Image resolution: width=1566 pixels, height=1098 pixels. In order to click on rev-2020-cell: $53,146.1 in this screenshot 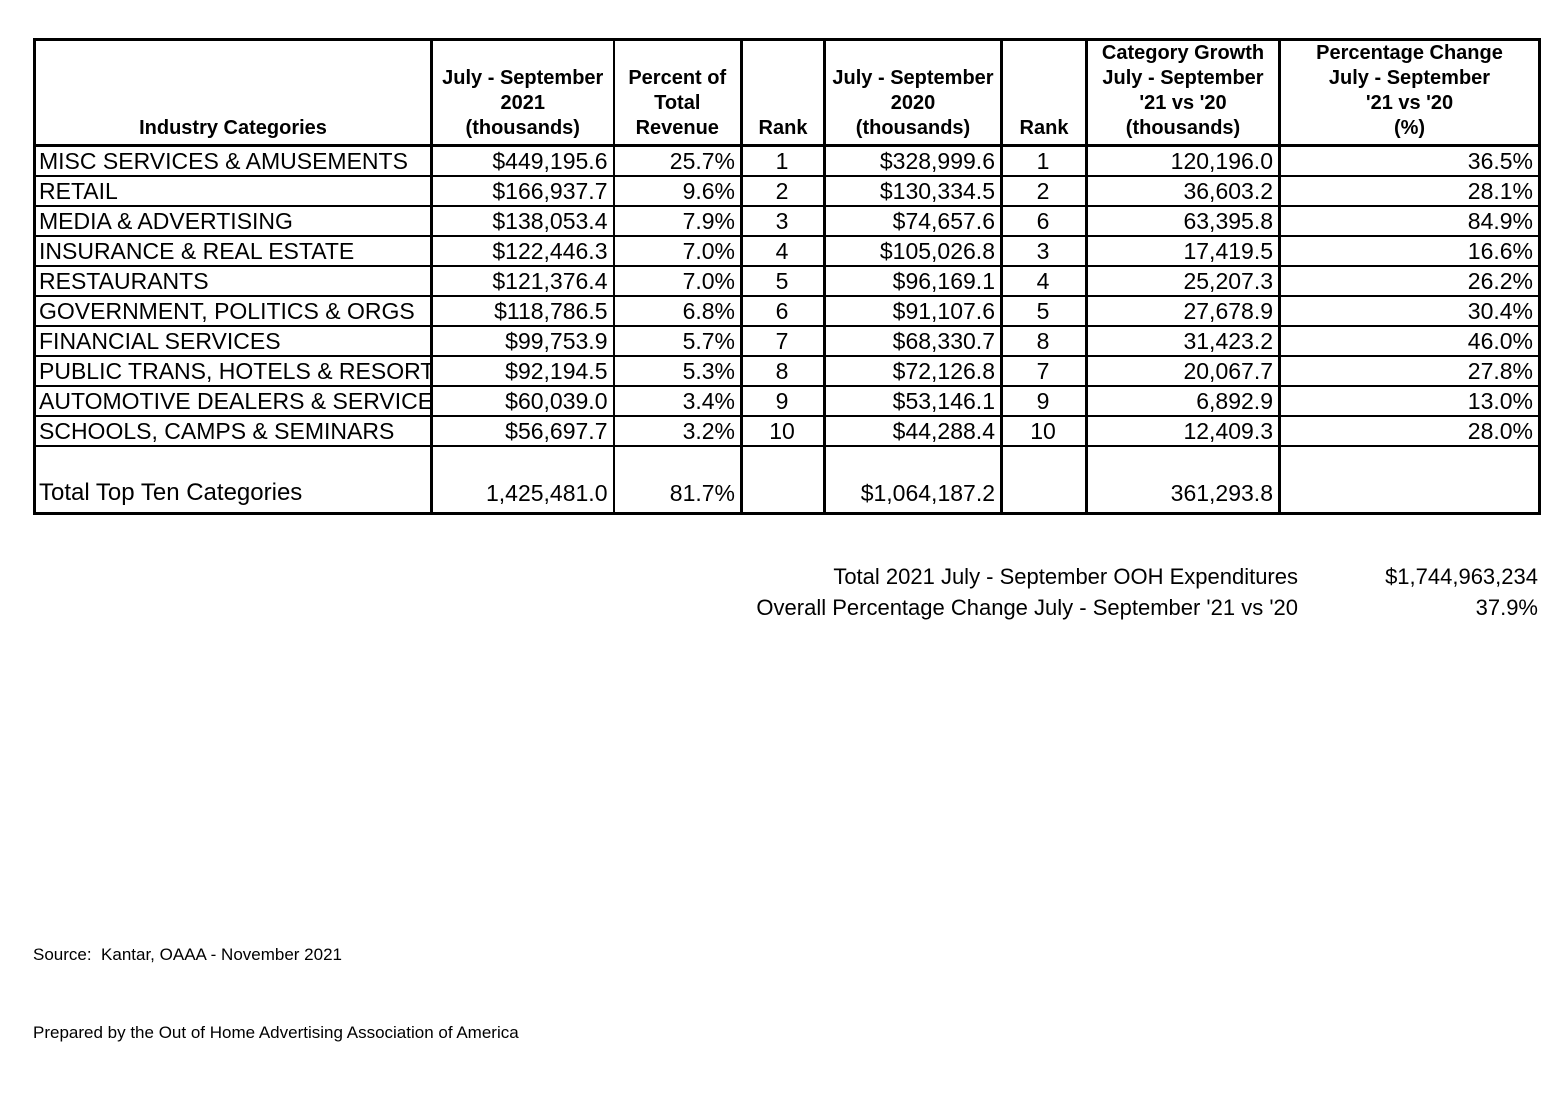, I will do `click(913, 401)`.